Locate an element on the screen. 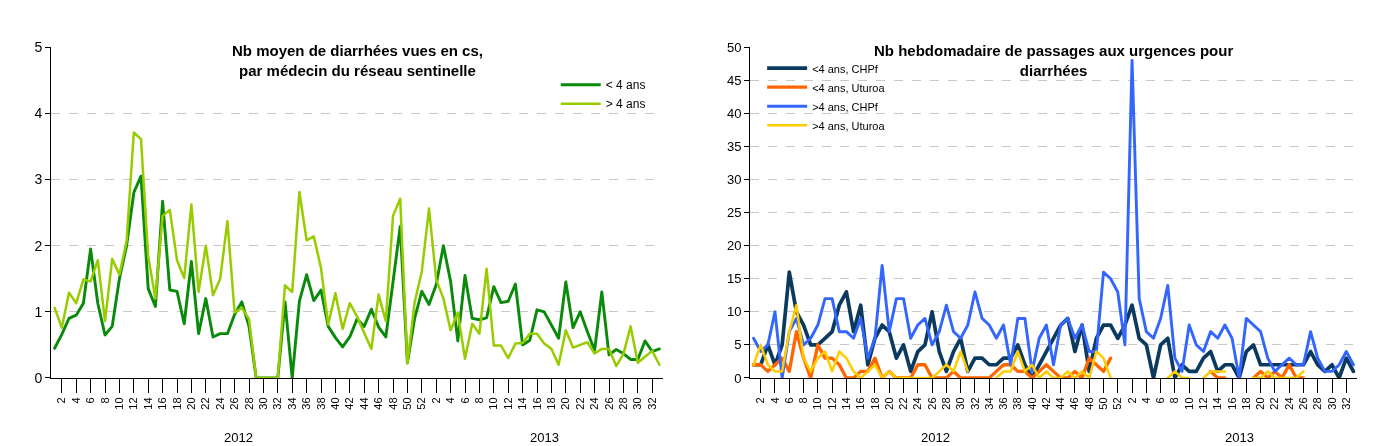 This screenshot has height=446, width=1389. y-tick-label: 15 is located at coordinates (734, 279).